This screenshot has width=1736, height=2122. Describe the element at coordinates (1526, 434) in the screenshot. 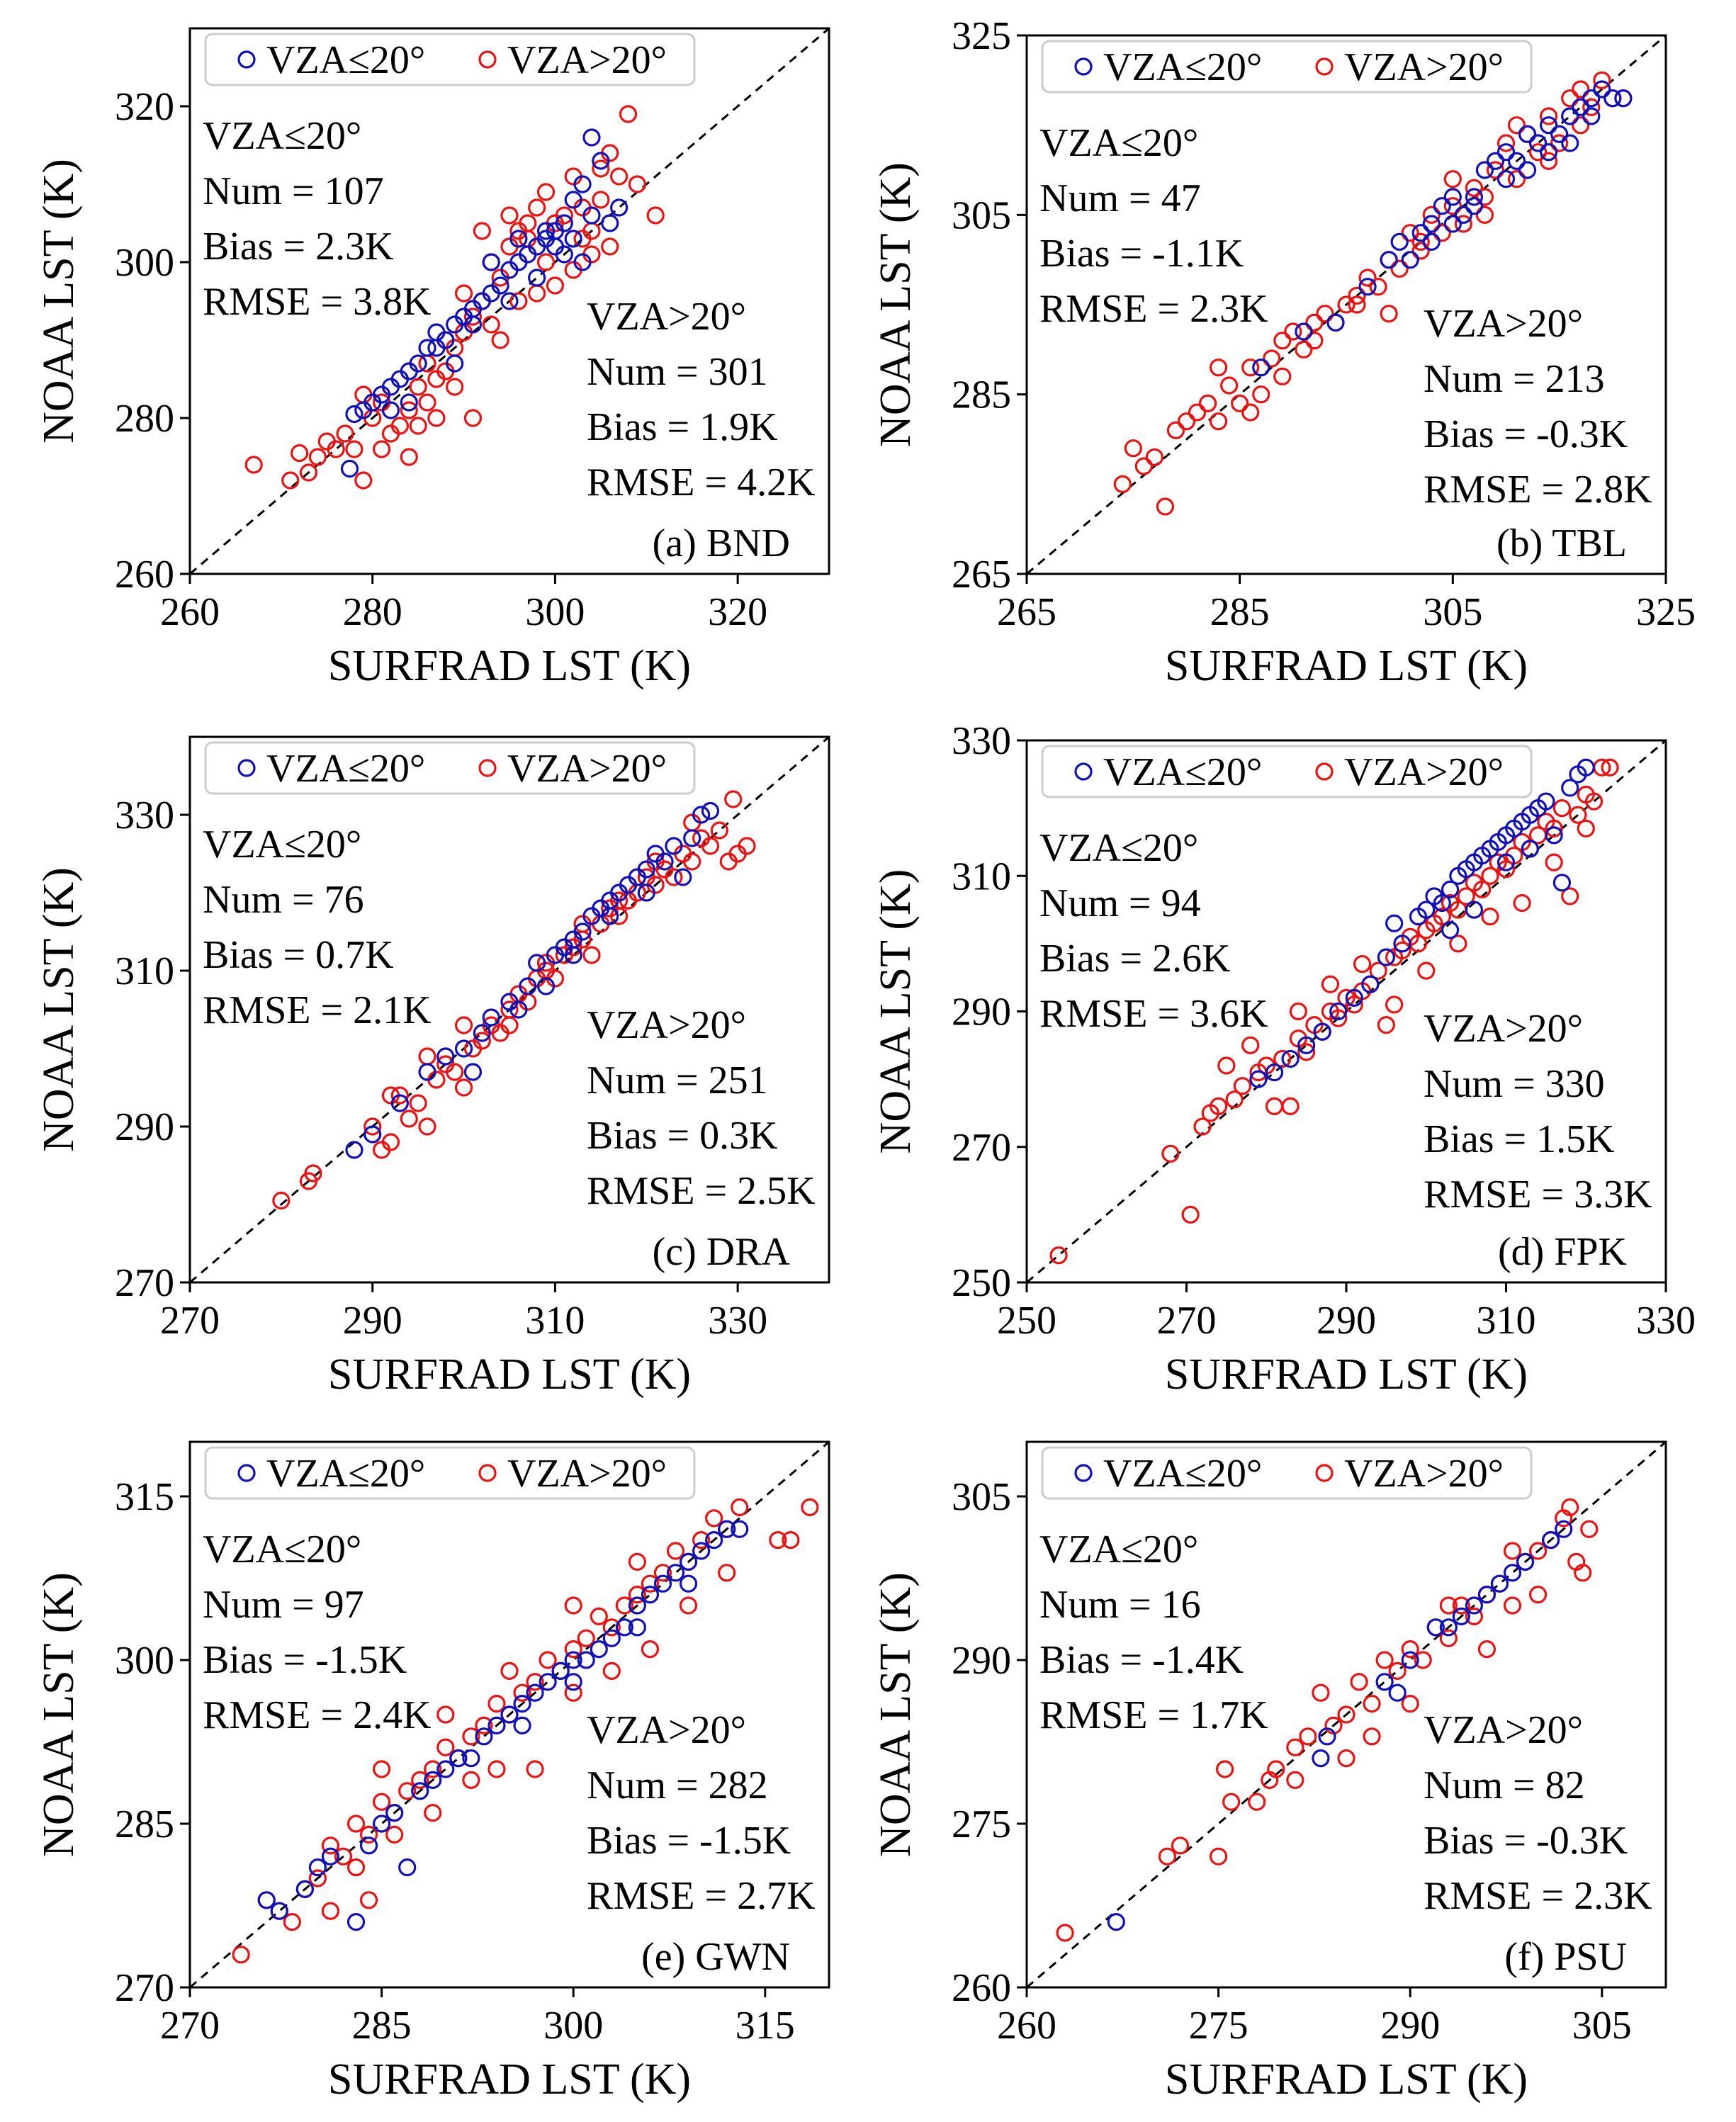

I see `stats-high-line: Bias = -0.3K` at that location.